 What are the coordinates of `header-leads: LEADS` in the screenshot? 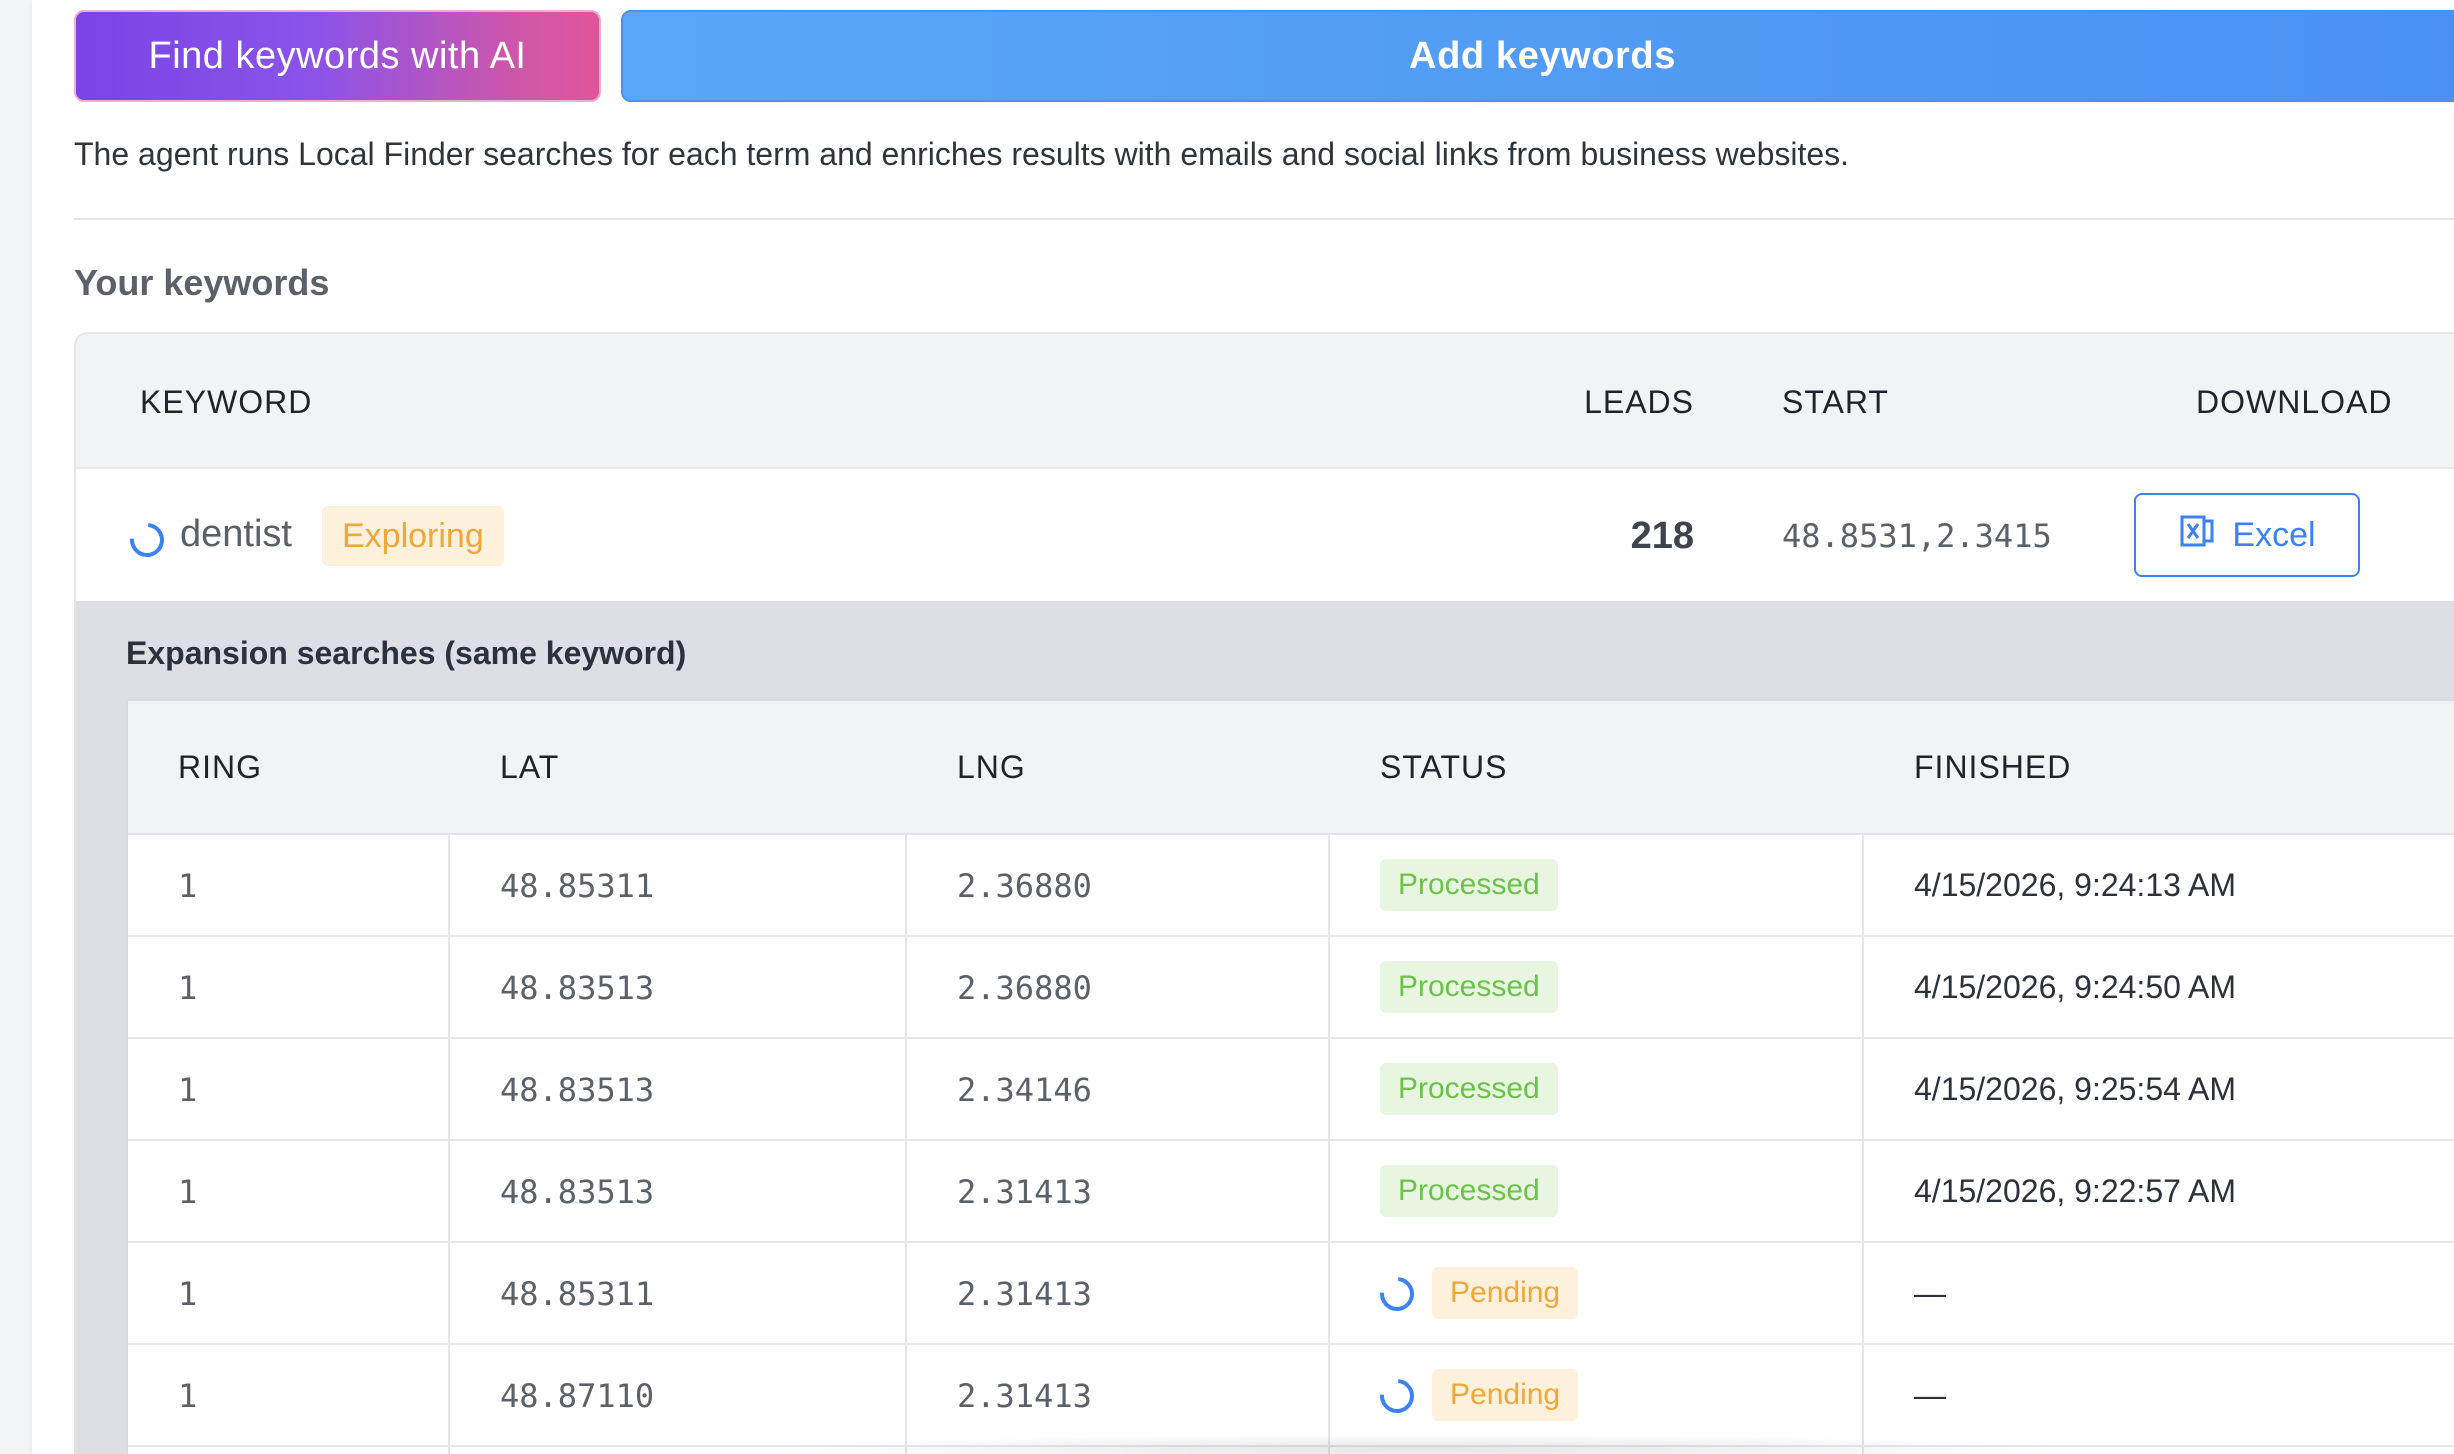 It's located at (1639, 402).